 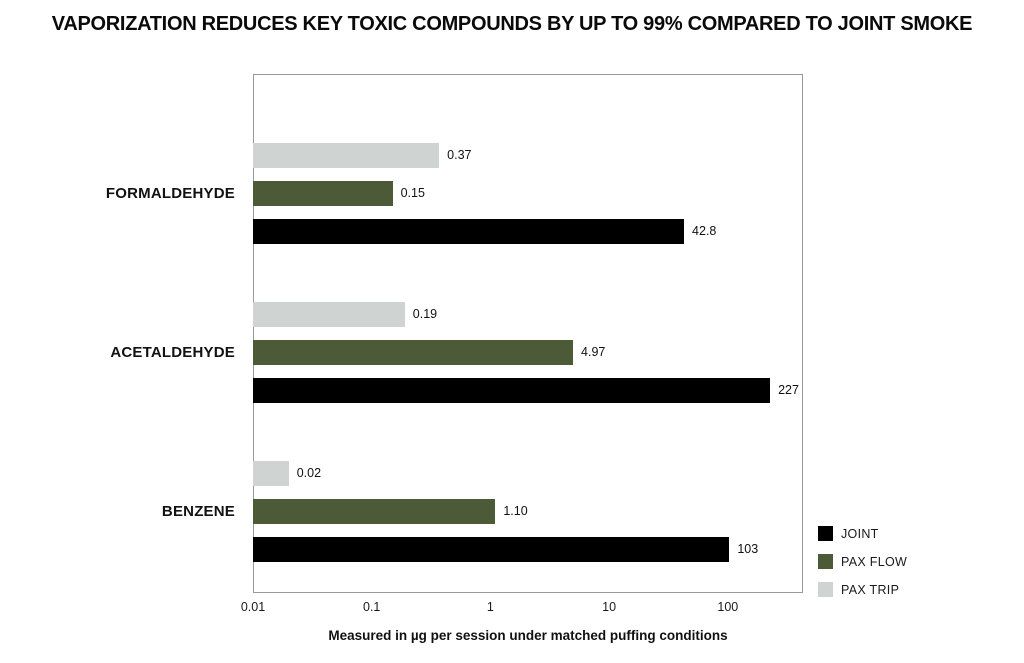 What do you see at coordinates (459, 154) in the screenshot?
I see `bar-value-label: 0.37` at bounding box center [459, 154].